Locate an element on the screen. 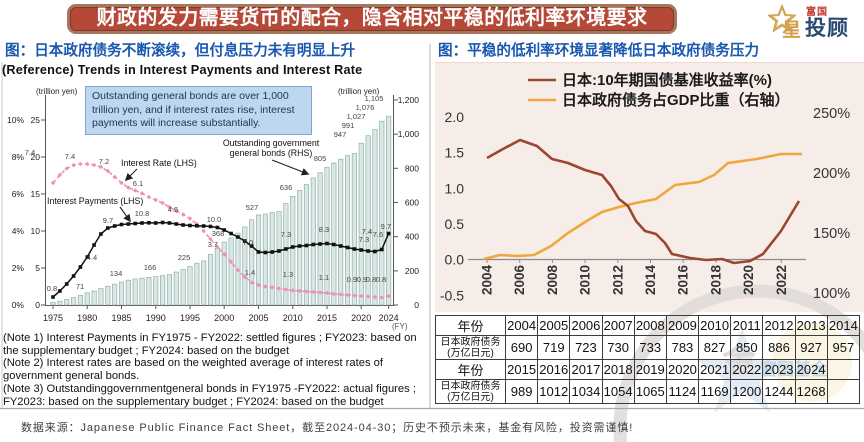 The width and height of the screenshot is (864, 442). svg-text: 527 is located at coordinates (252, 207).